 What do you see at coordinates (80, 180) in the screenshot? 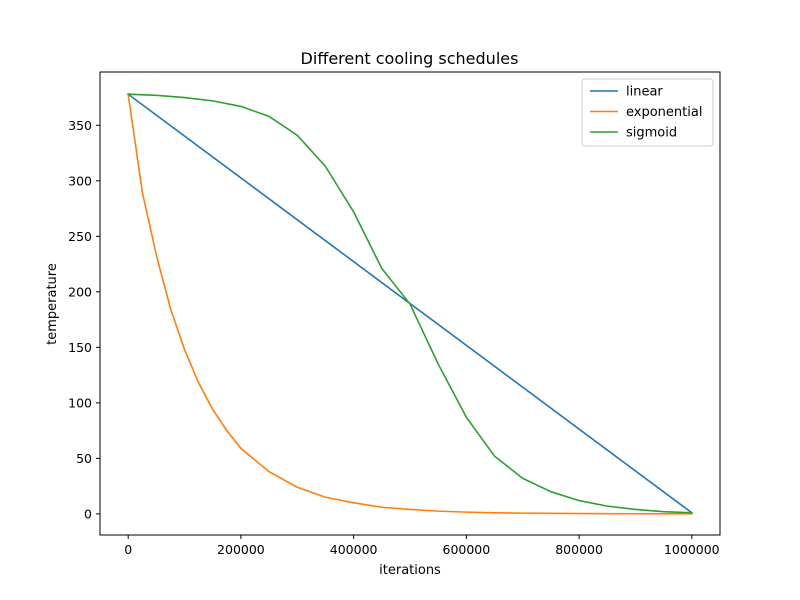
I see `y-tick-label: 300` at bounding box center [80, 180].